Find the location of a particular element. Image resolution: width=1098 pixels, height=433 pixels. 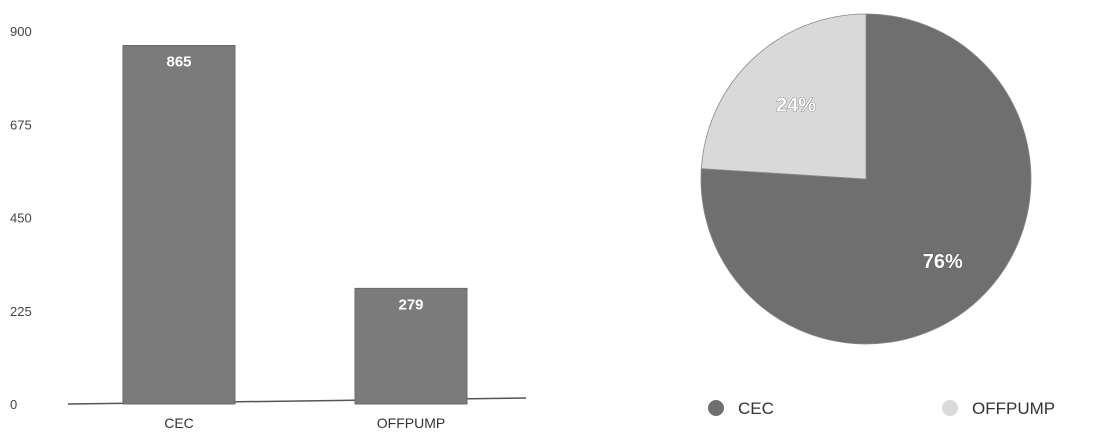

pie-value-label: 76% is located at coordinates (943, 262).